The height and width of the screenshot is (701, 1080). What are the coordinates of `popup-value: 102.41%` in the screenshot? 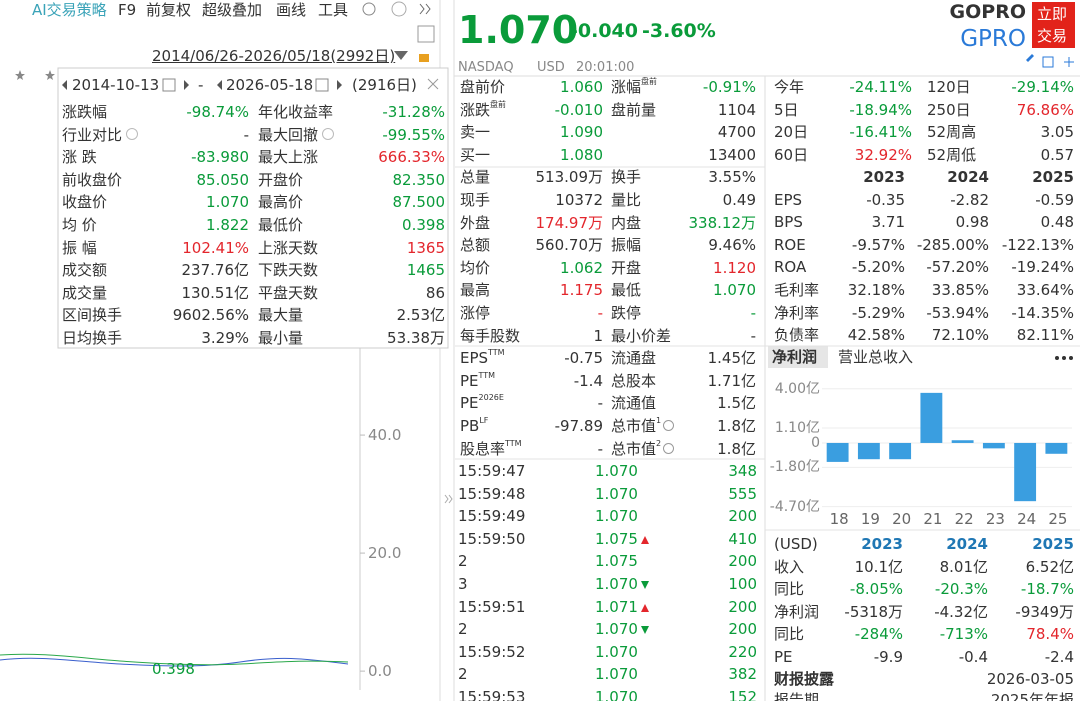 It's located at (215, 248).